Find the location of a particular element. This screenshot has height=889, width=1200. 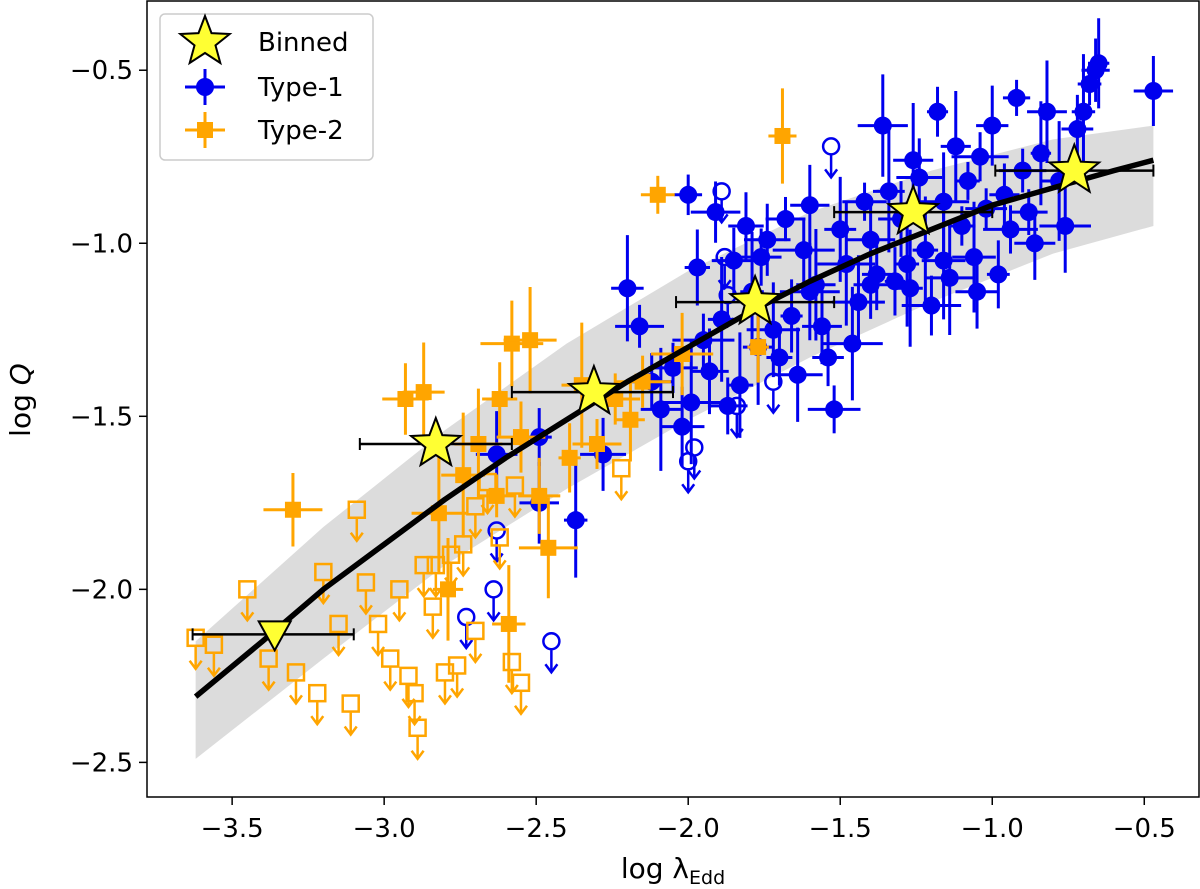

type1-limit-marker is located at coordinates (721, 191).